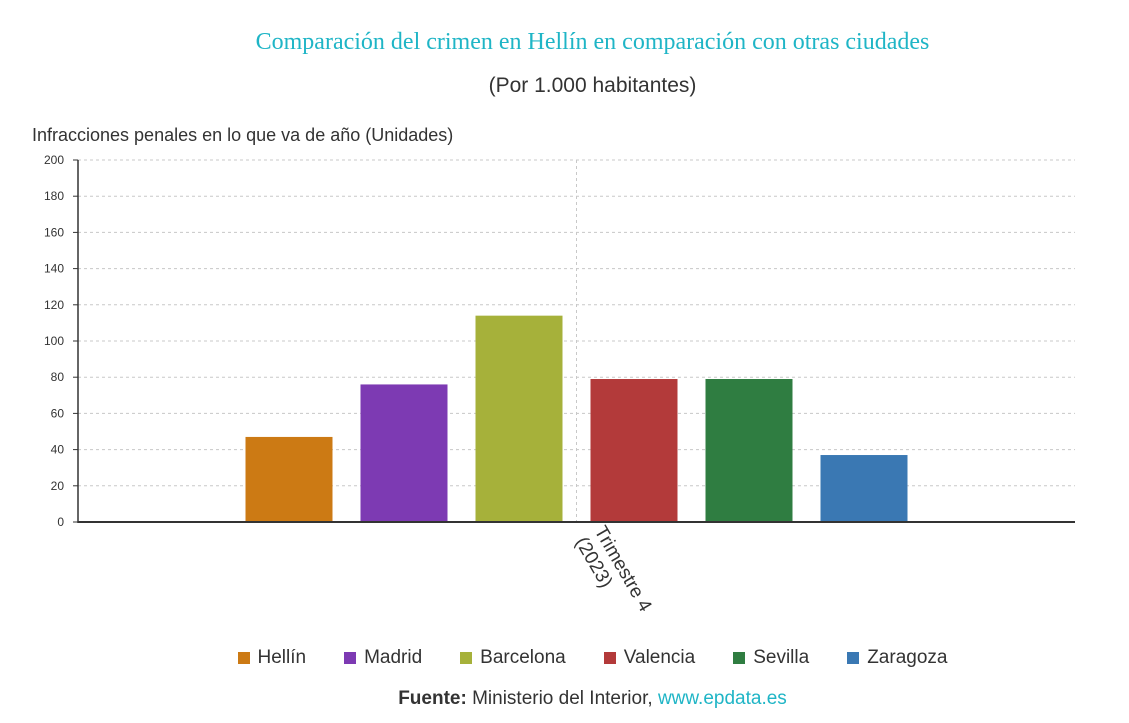  What do you see at coordinates (781, 657) in the screenshot?
I see `legend-label: Sevilla` at bounding box center [781, 657].